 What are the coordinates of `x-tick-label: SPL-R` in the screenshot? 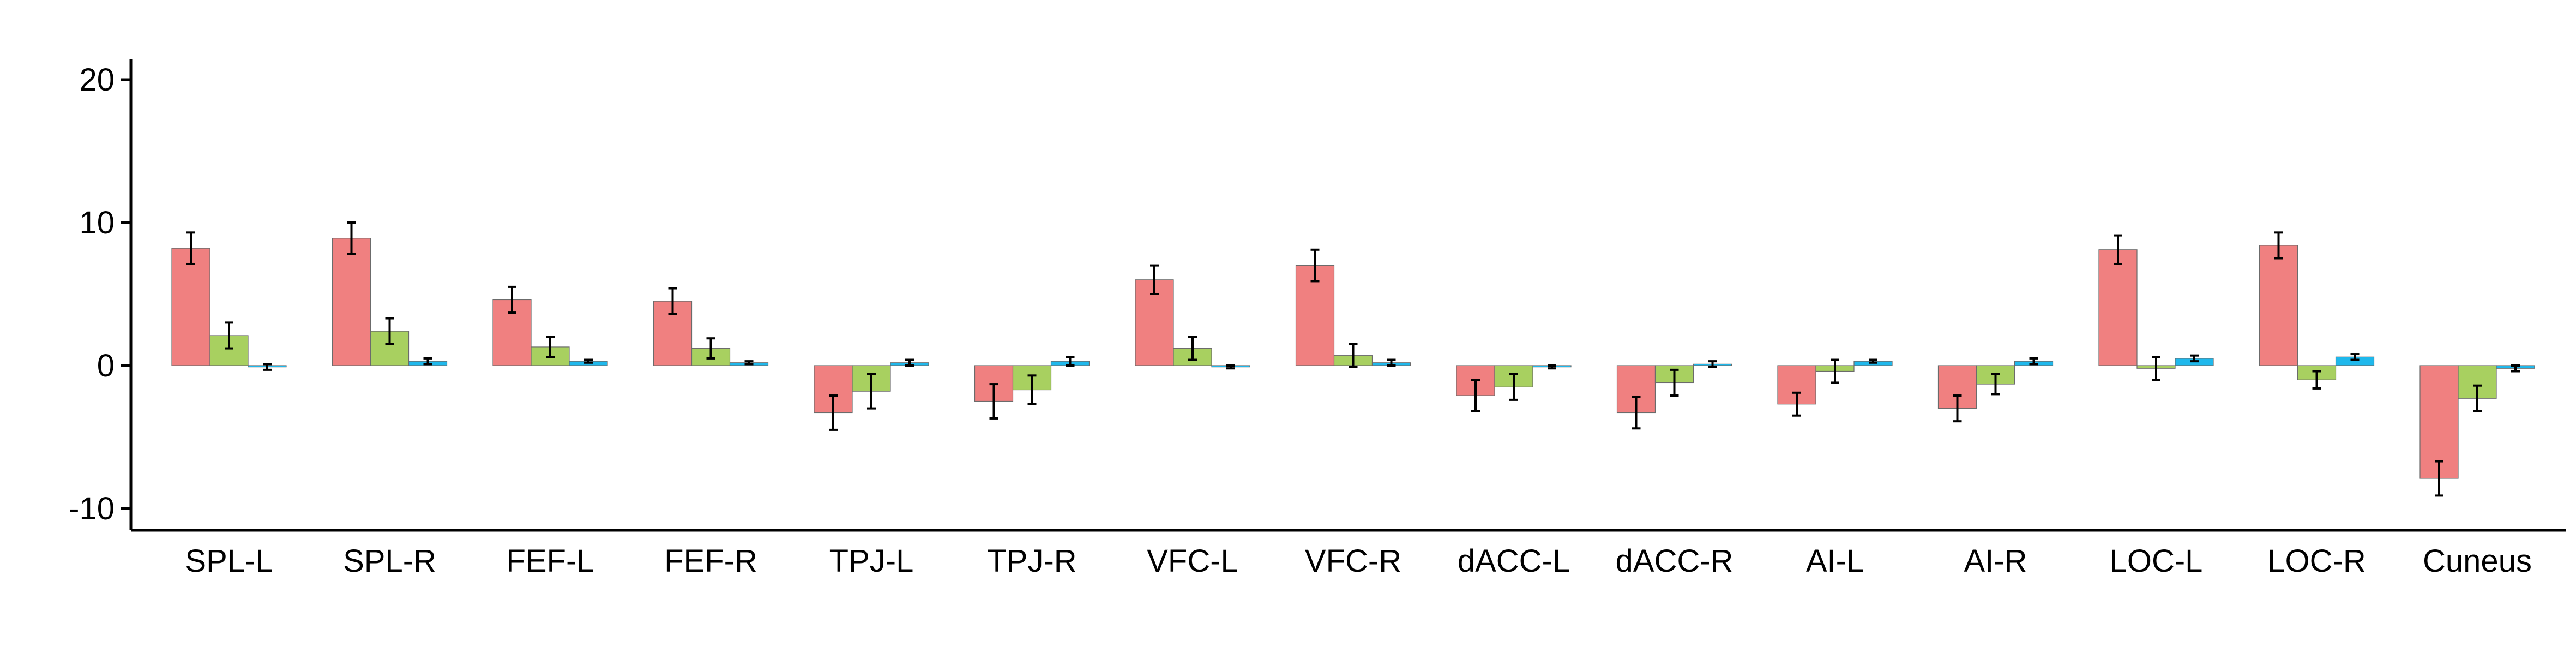 It's located at (389, 561).